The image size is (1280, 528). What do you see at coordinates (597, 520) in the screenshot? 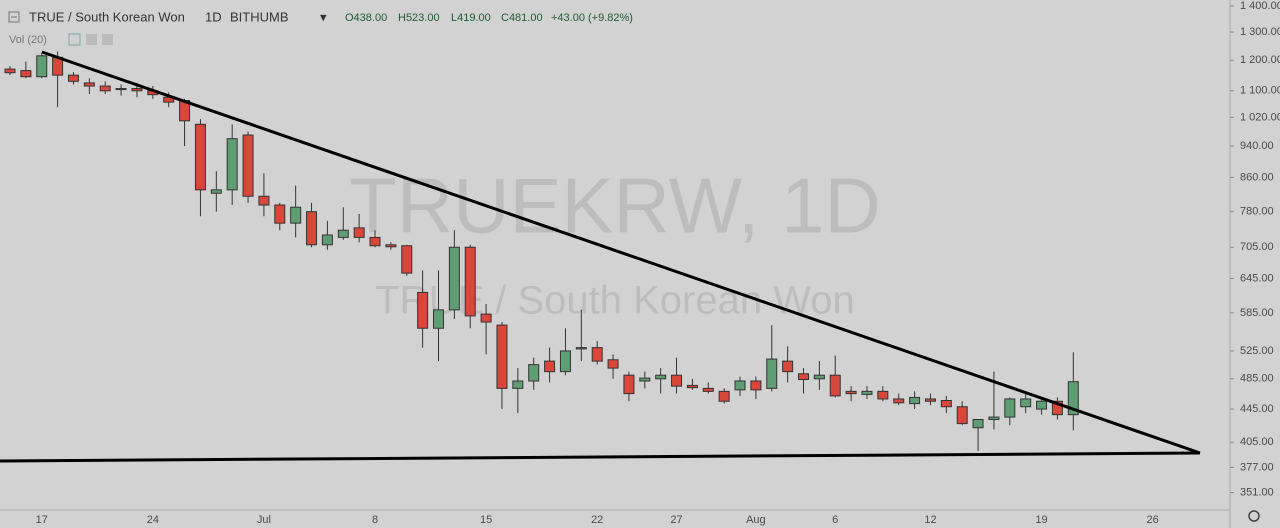
I see `x-tick-label: 22` at bounding box center [597, 520].